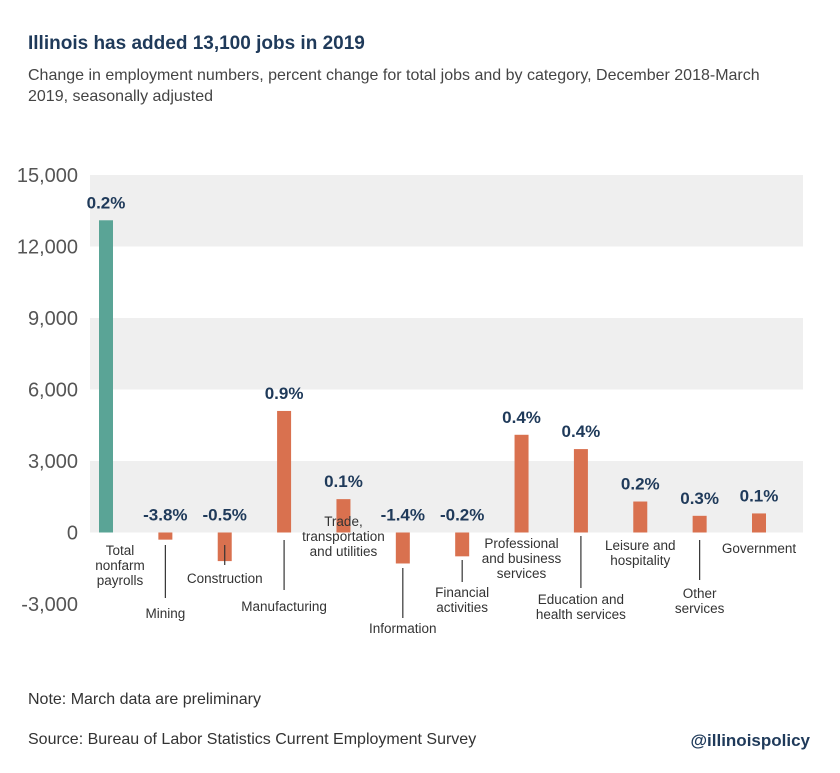  Describe the element at coordinates (225, 515) in the screenshot. I see `data-label: -0.5%` at that location.